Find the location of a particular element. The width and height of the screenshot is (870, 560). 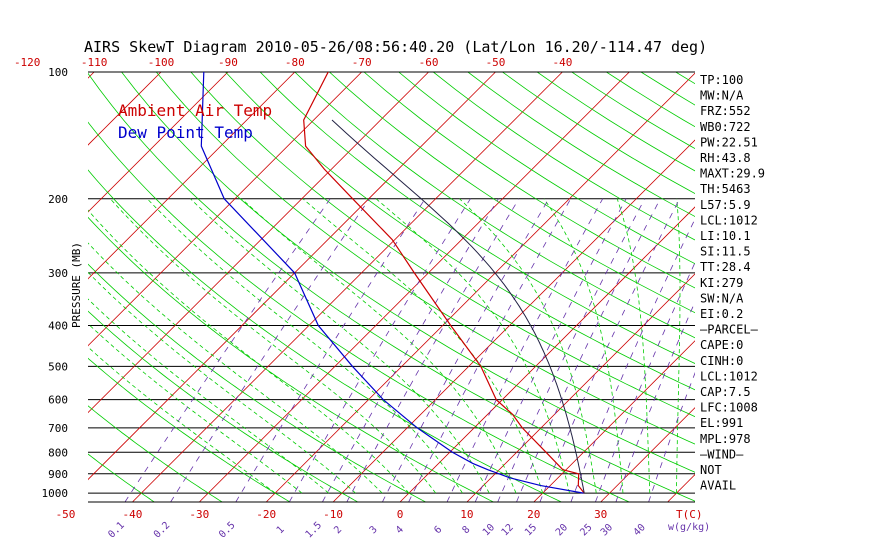

top-temperature-axis: -120 -110 -100 -90 -80 -70 -60 -50 -40 is located at coordinates (293, 62).